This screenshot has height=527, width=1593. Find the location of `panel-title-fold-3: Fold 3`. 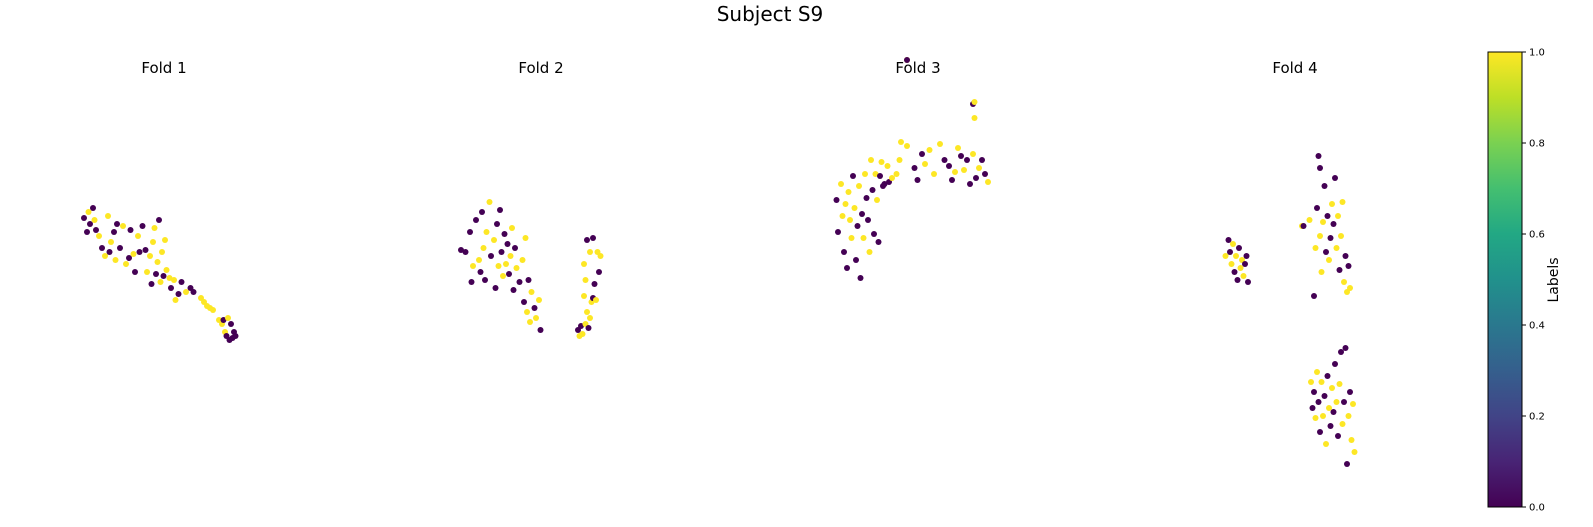

panel-title-fold-3: Fold 3 is located at coordinates (918, 68).